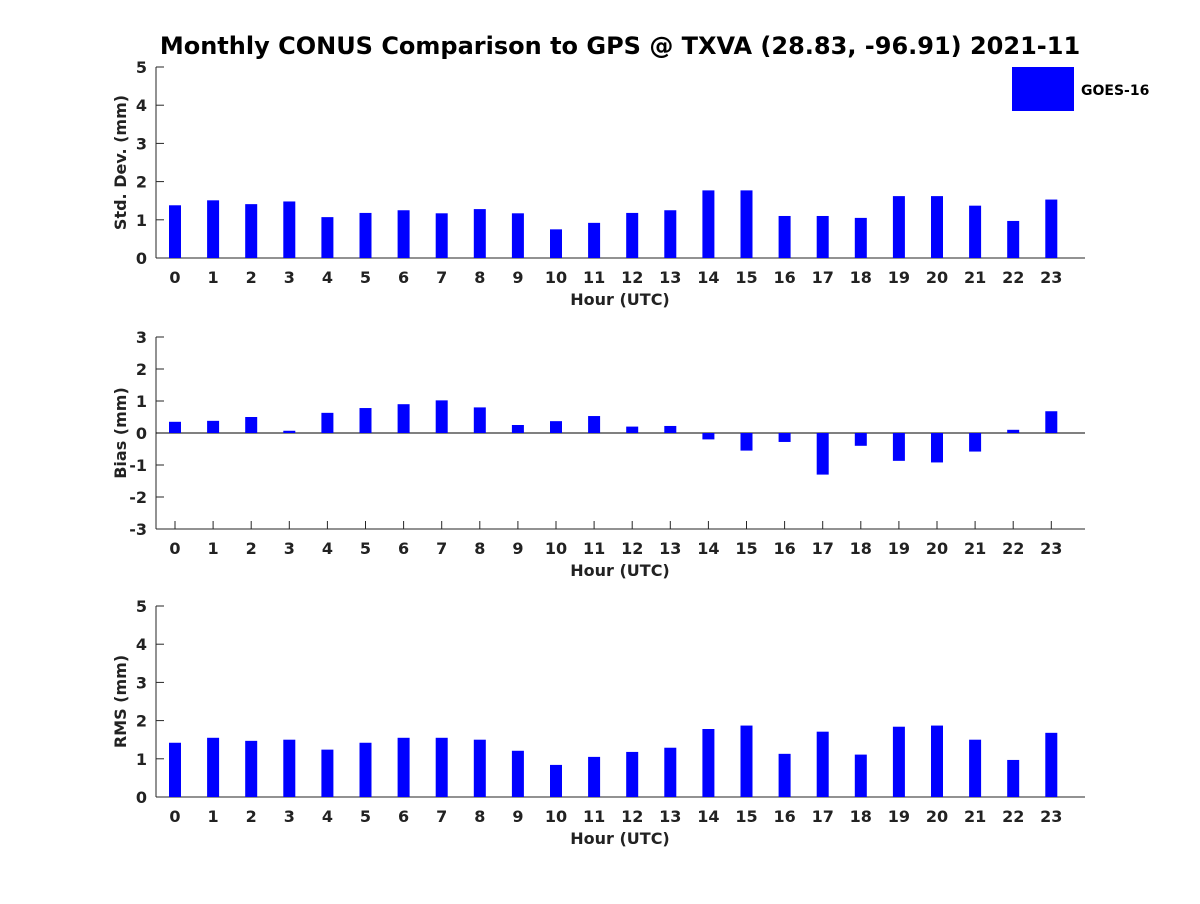 The image size is (1200, 904). I want to click on y-tick-label: 5, so click(141, 67).